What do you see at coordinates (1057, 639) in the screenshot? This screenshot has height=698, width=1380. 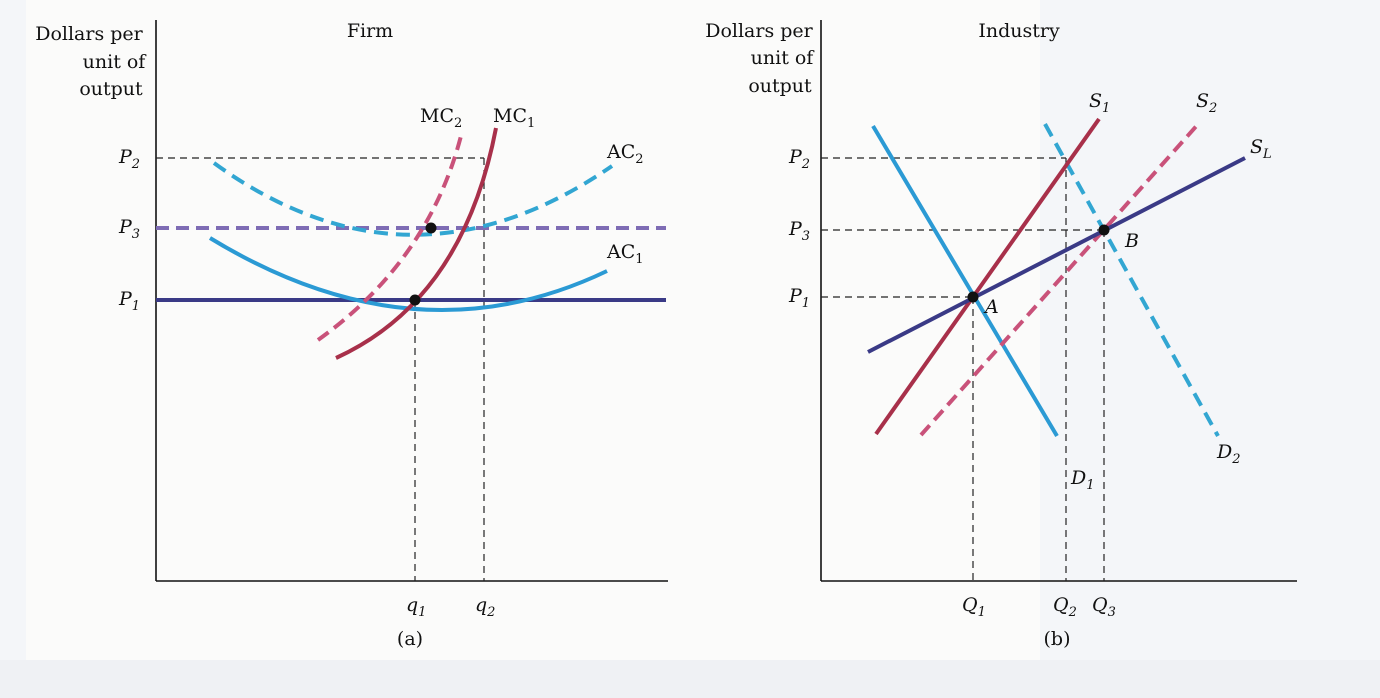 I see `industry-caption: (b)` at bounding box center [1057, 639].